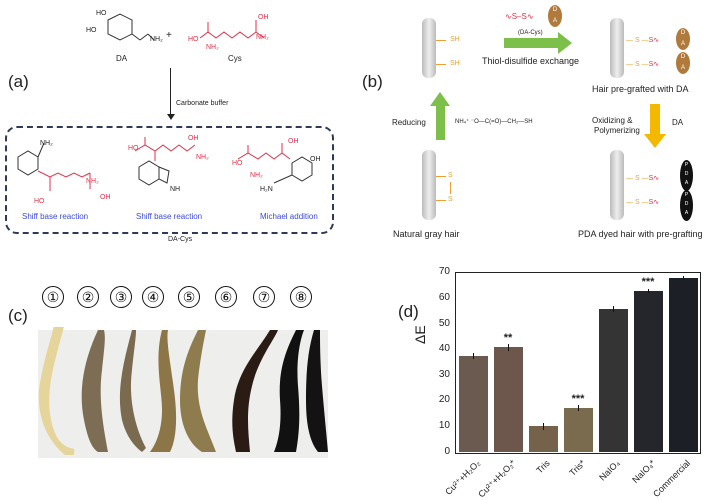 This screenshot has height=500, width=727. What do you see at coordinates (235, 58) in the screenshot?
I see `cys-label: Cys` at bounding box center [235, 58].